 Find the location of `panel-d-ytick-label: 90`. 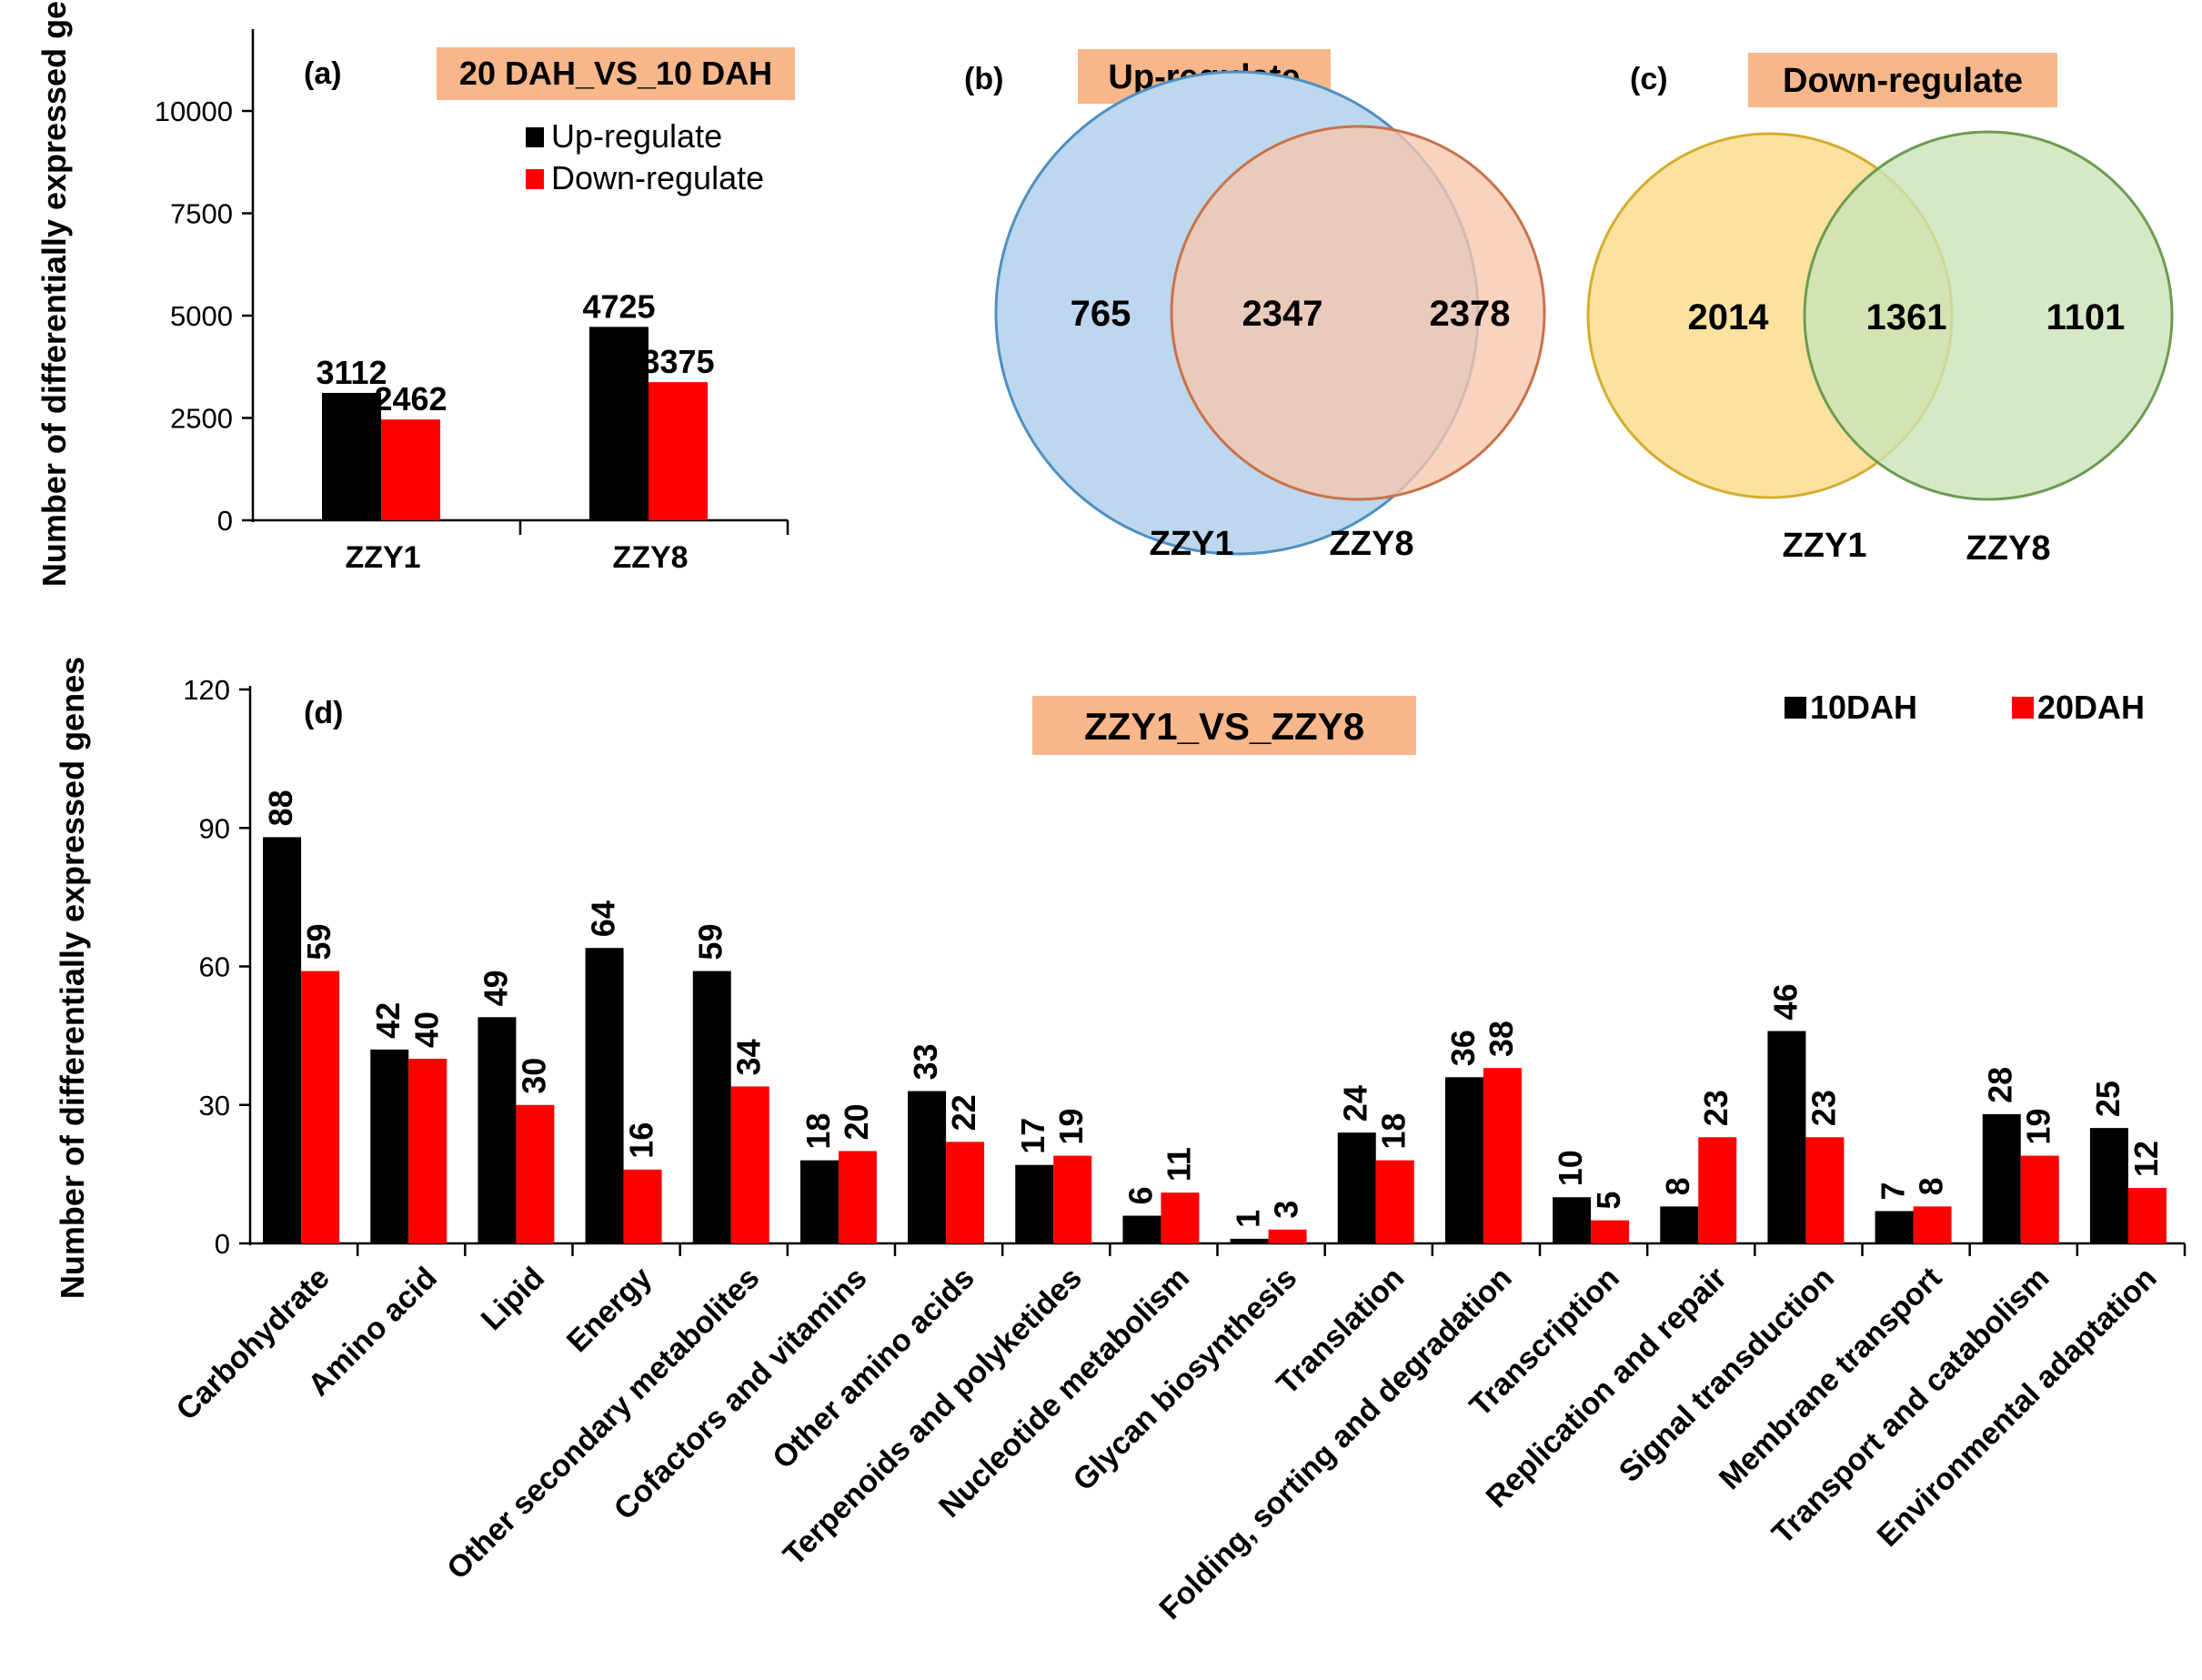

panel-d-ytick-label: 90 is located at coordinates (214, 828).